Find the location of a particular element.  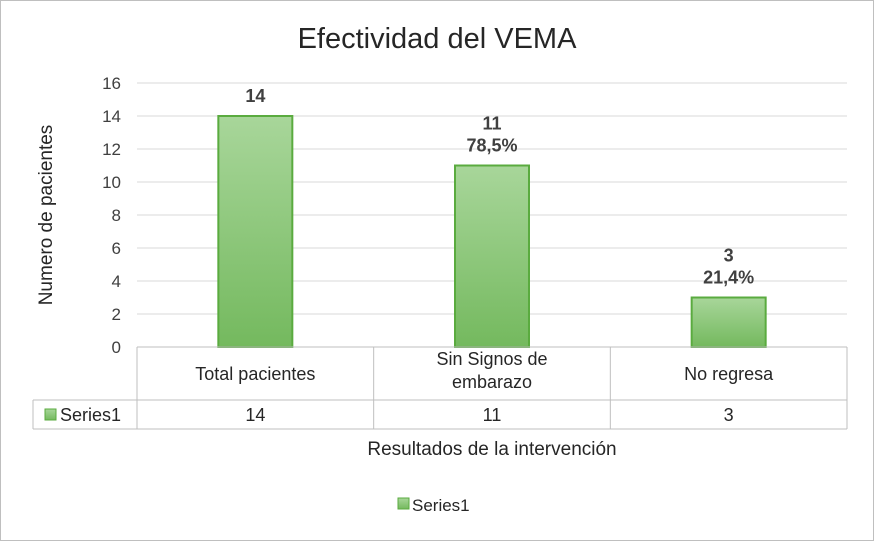

legend-swatch is located at coordinates (403, 503).